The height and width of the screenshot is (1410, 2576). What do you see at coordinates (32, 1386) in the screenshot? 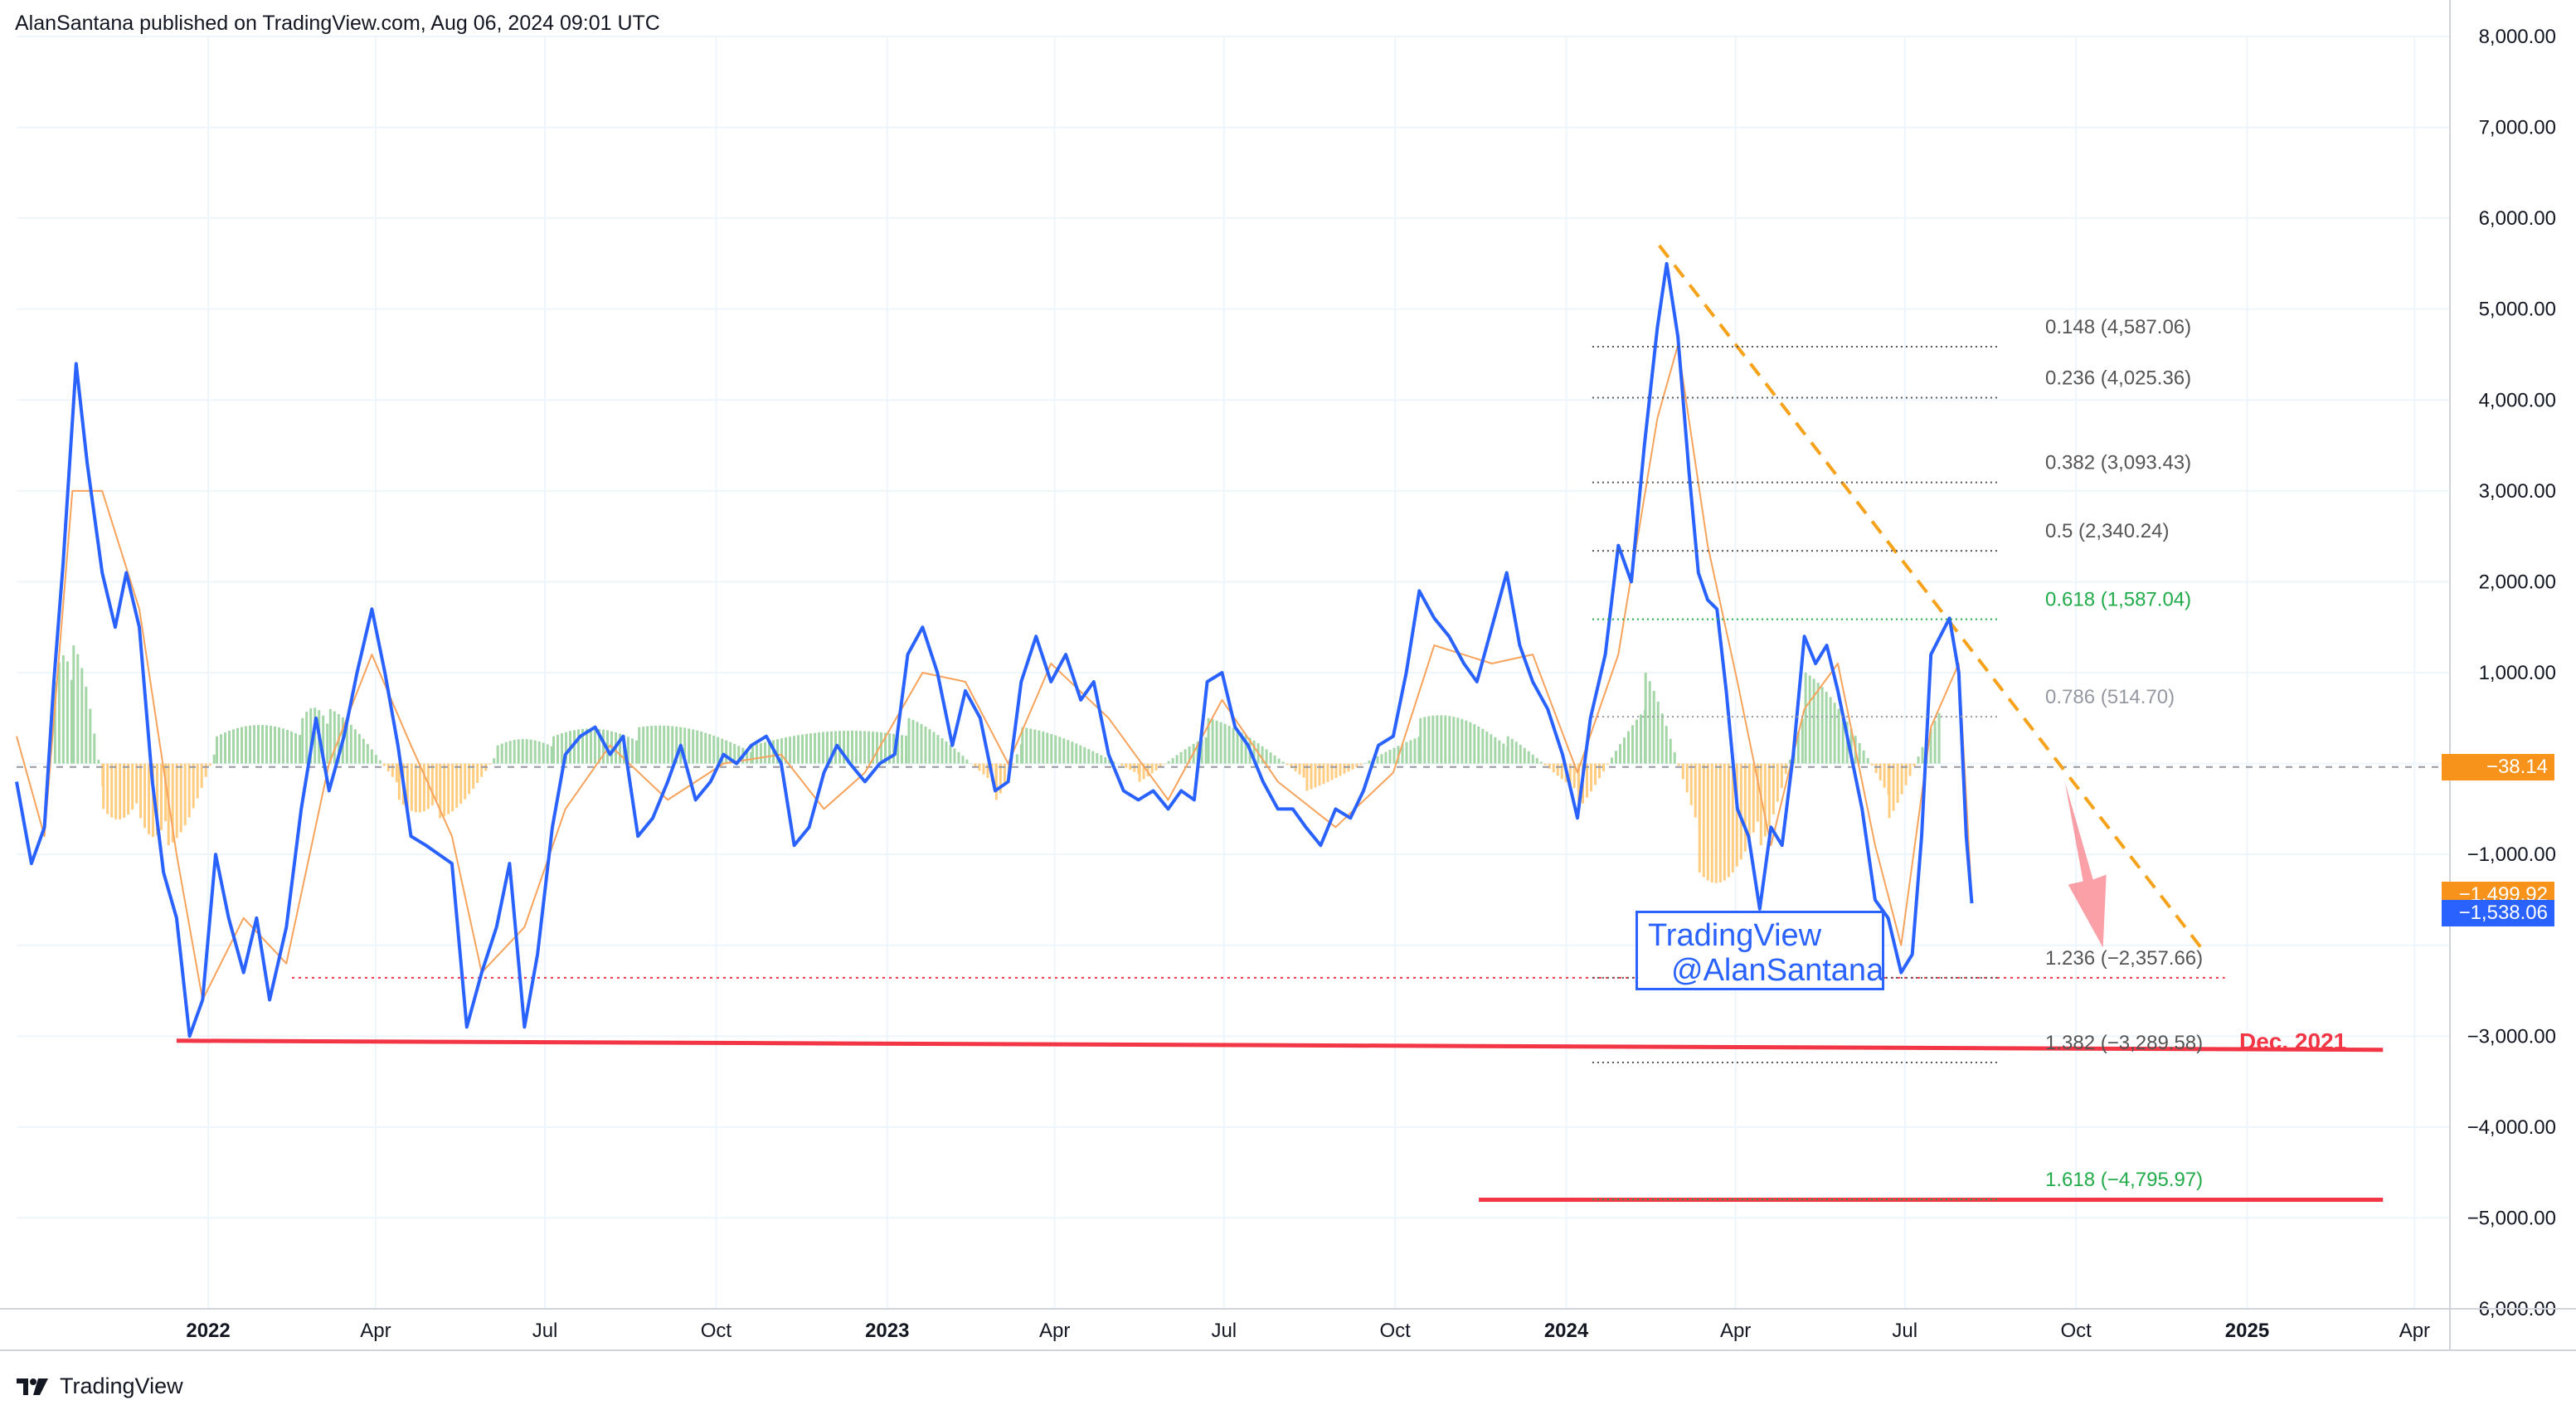
I see `tradingview-logo-icon` at bounding box center [32, 1386].